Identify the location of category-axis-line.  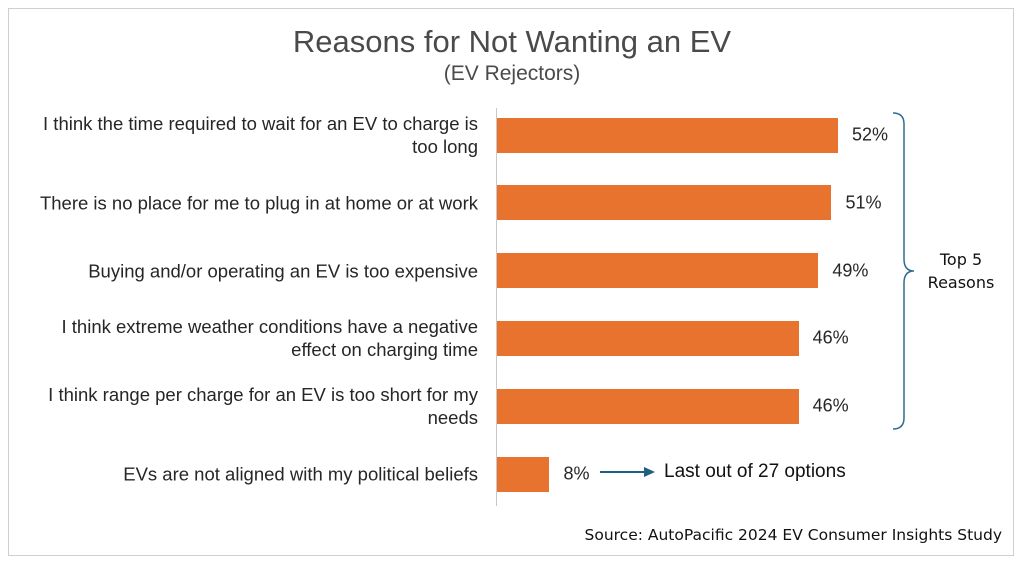
(496, 307).